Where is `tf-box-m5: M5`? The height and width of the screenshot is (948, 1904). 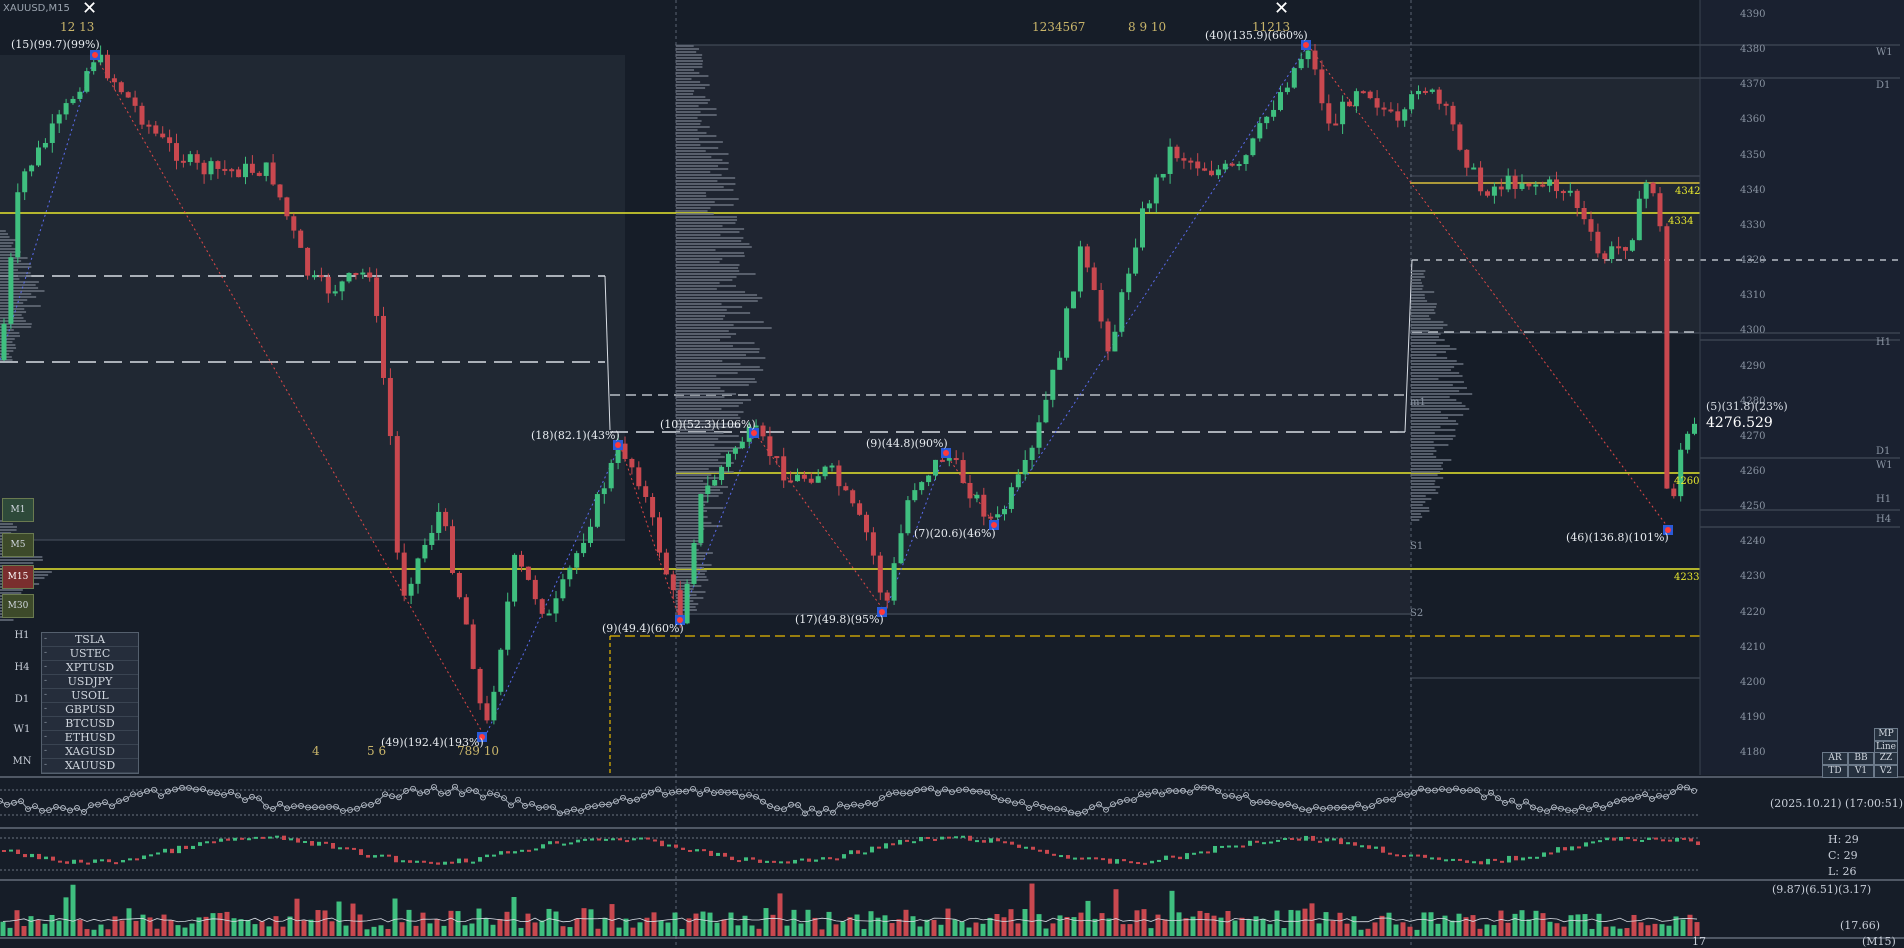 tf-box-m5: M5 is located at coordinates (18, 545).